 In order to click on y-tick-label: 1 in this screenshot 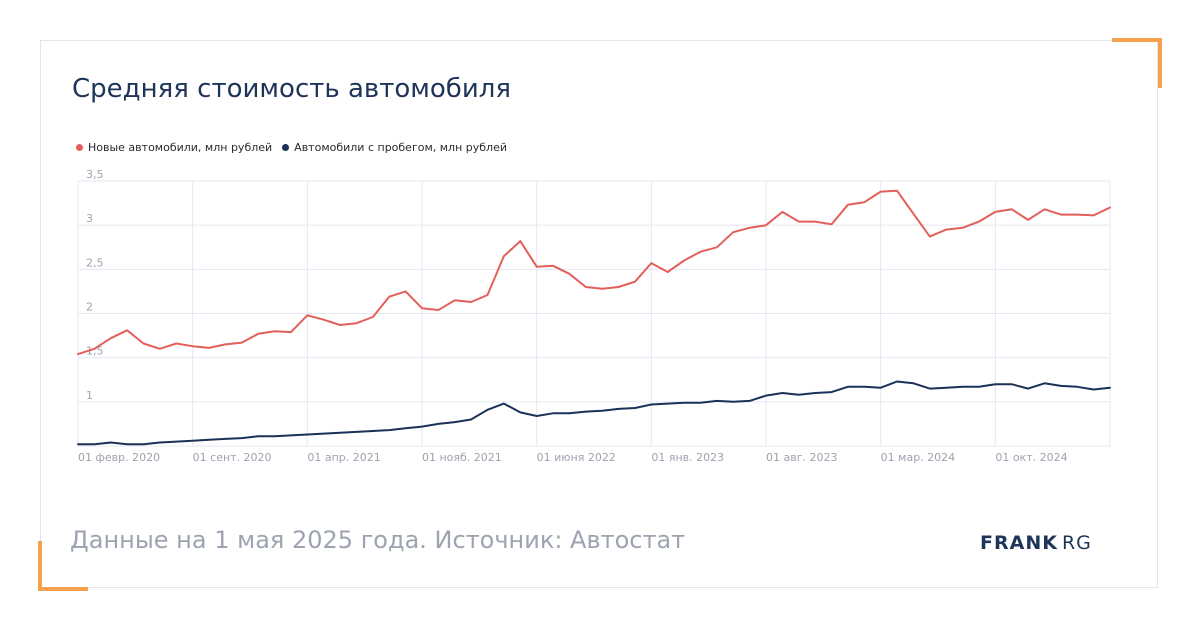, I will do `click(89, 395)`.